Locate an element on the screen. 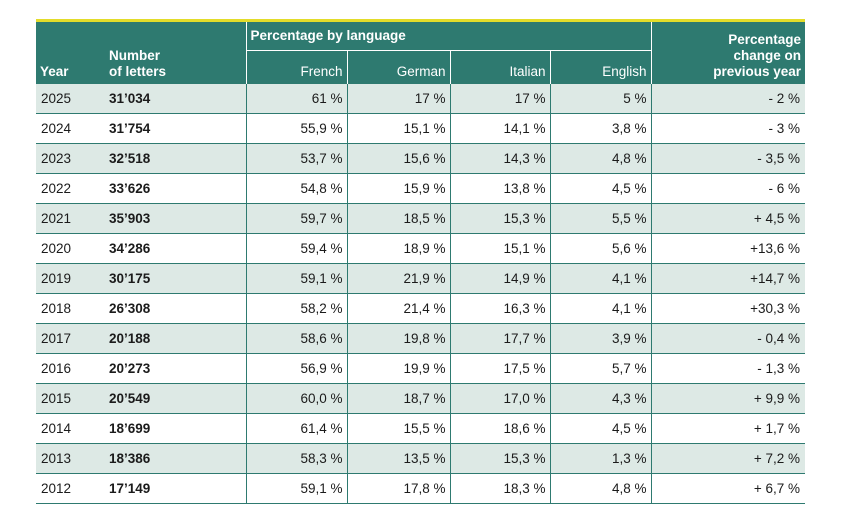  cell-german: 18,5 % is located at coordinates (398, 218).